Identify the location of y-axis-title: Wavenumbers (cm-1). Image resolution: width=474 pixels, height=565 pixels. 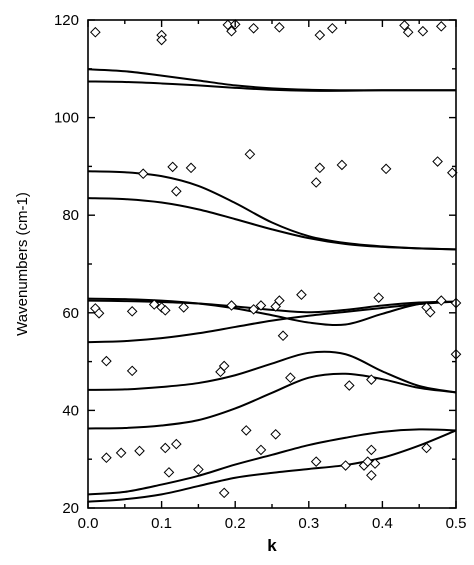
(22, 264).